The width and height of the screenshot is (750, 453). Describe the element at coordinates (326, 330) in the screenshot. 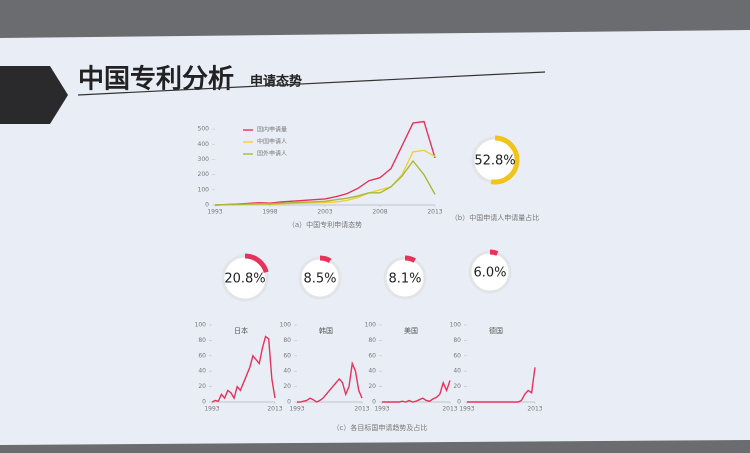

I see `chart-title: 韩国` at that location.